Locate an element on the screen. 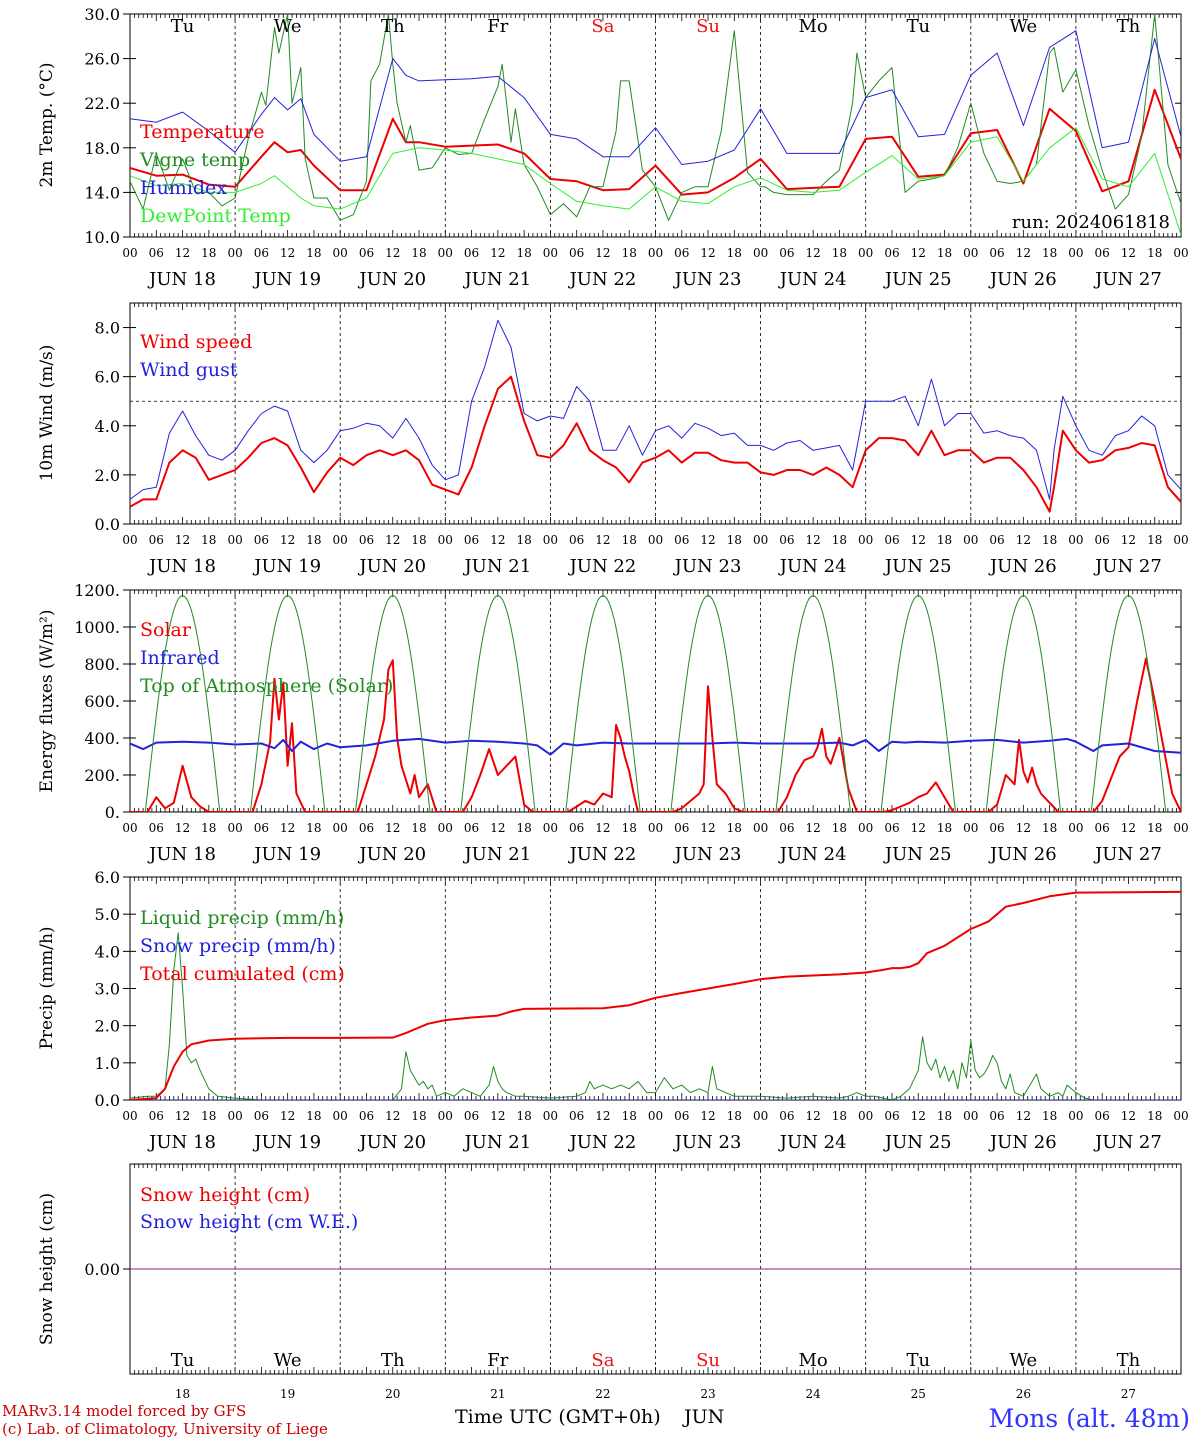  legend-entry: DewPoint Temp is located at coordinates (215, 216).